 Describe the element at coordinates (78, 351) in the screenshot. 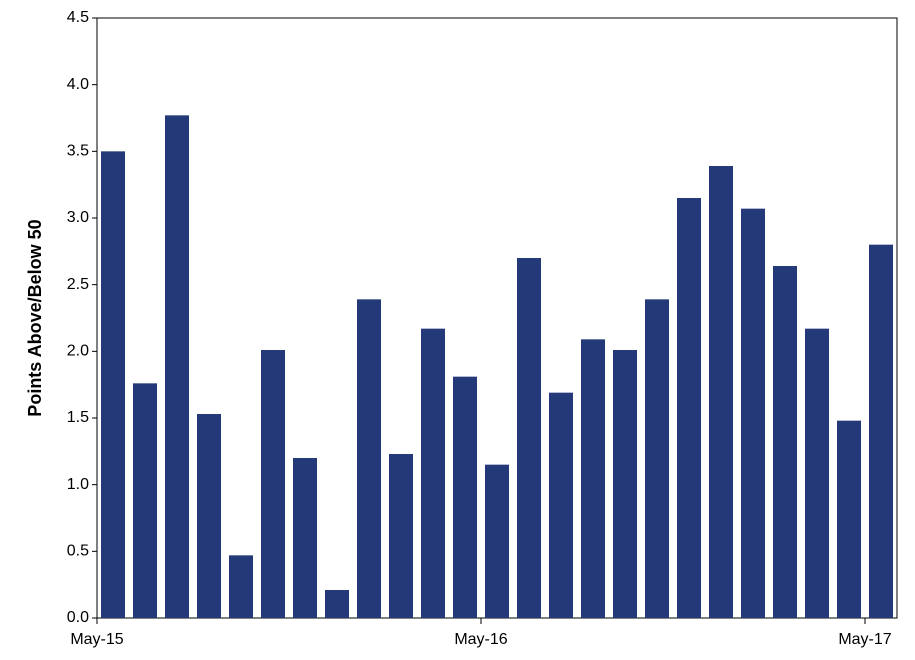

I see `y-tick-label: 2.0` at that location.